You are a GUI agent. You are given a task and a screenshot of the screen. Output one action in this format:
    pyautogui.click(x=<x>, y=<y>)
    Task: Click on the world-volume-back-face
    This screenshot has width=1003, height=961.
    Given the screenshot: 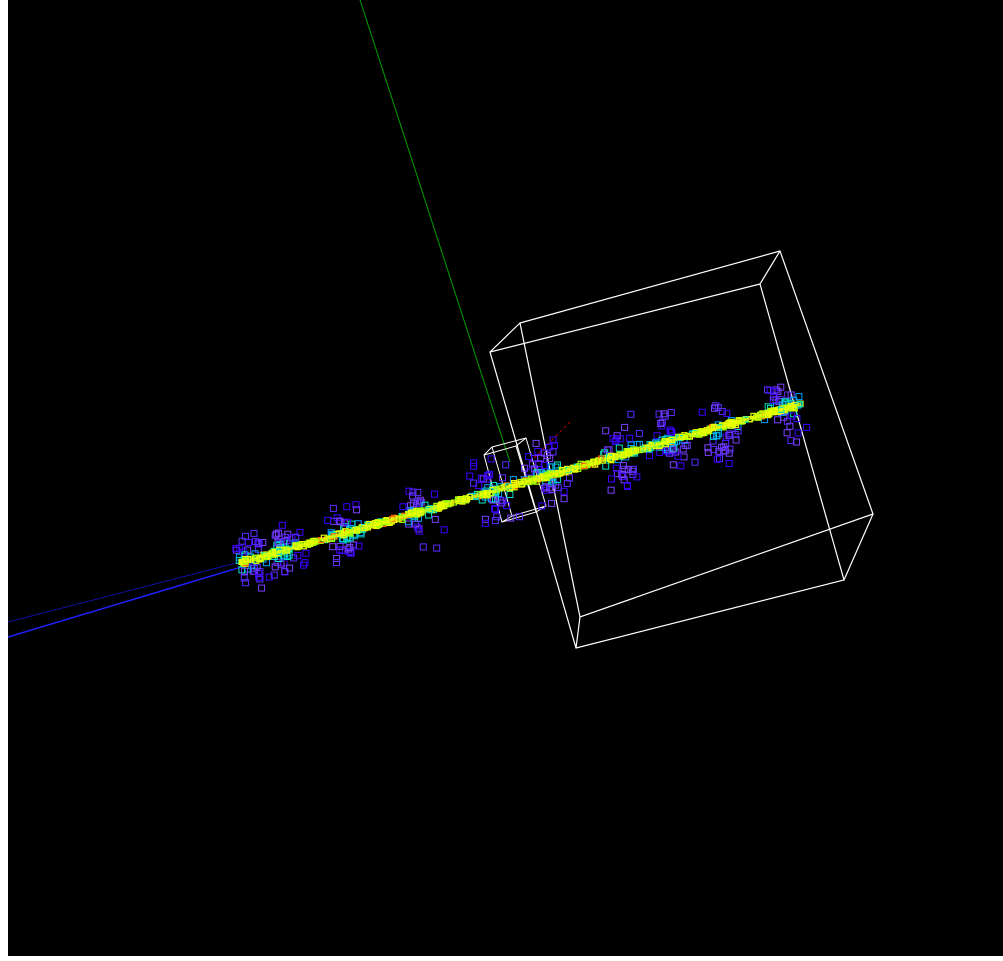 What is the action you would take?
    pyautogui.click(x=667, y=466)
    